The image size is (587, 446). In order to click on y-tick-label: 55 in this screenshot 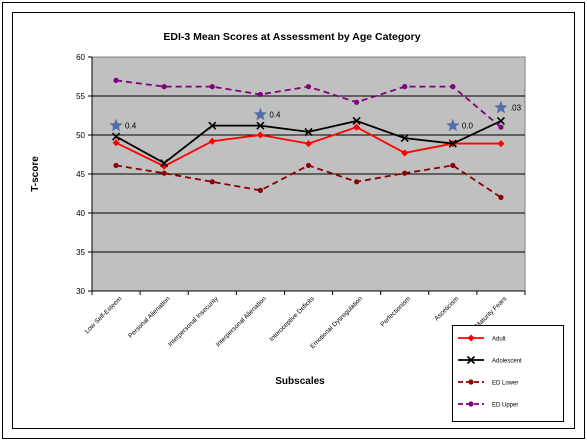, I will do `click(80, 96)`.